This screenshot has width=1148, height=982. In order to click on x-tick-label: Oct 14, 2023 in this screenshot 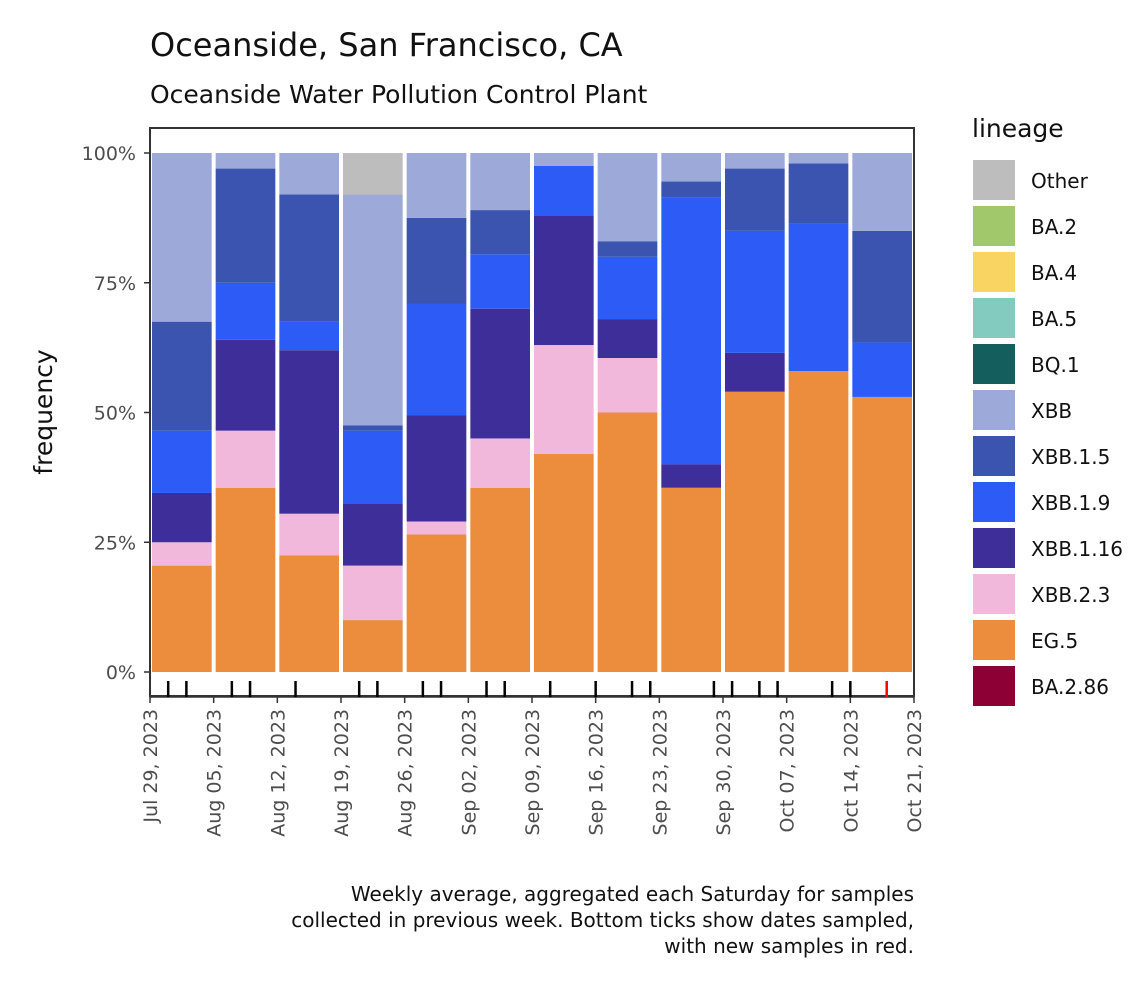, I will do `click(851, 771)`.